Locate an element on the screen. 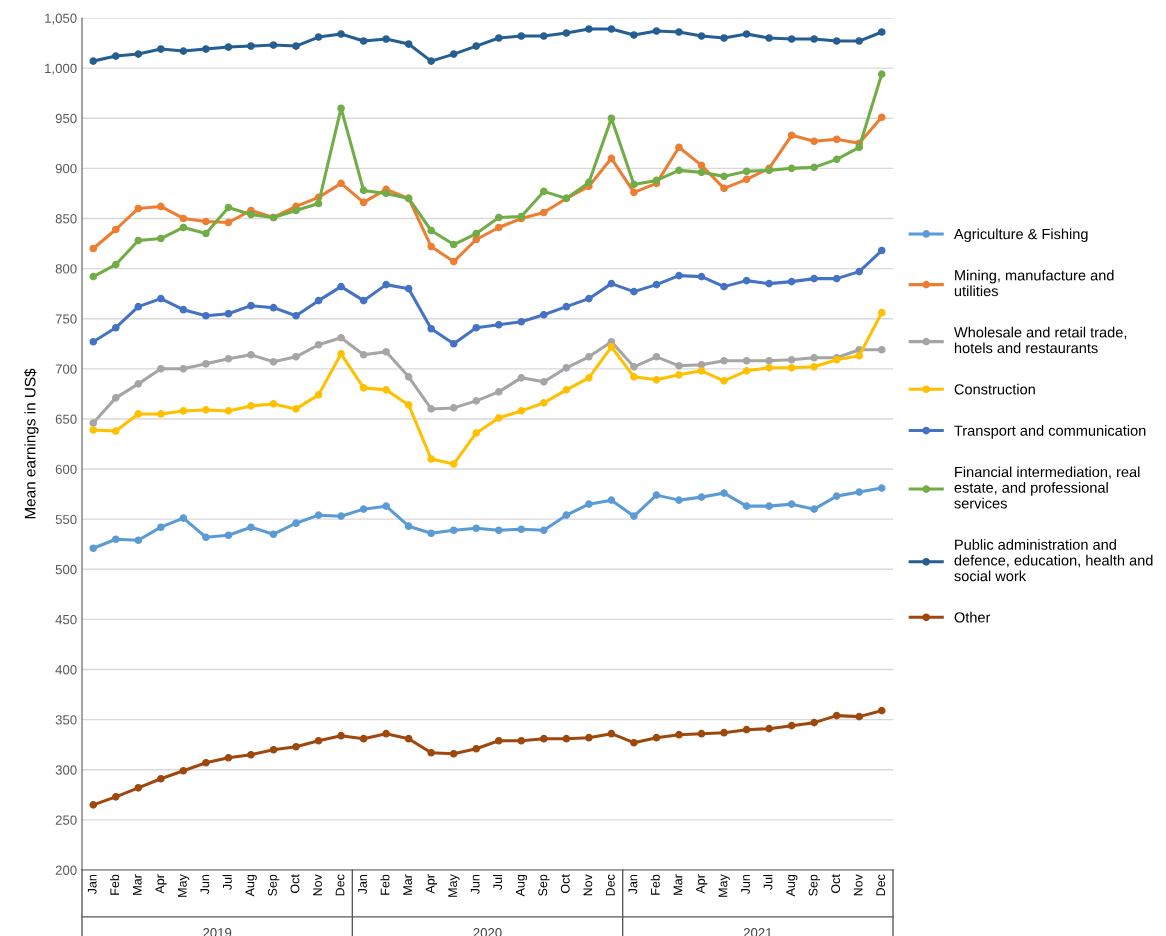  y-tick-label: 950 is located at coordinates (66, 118).